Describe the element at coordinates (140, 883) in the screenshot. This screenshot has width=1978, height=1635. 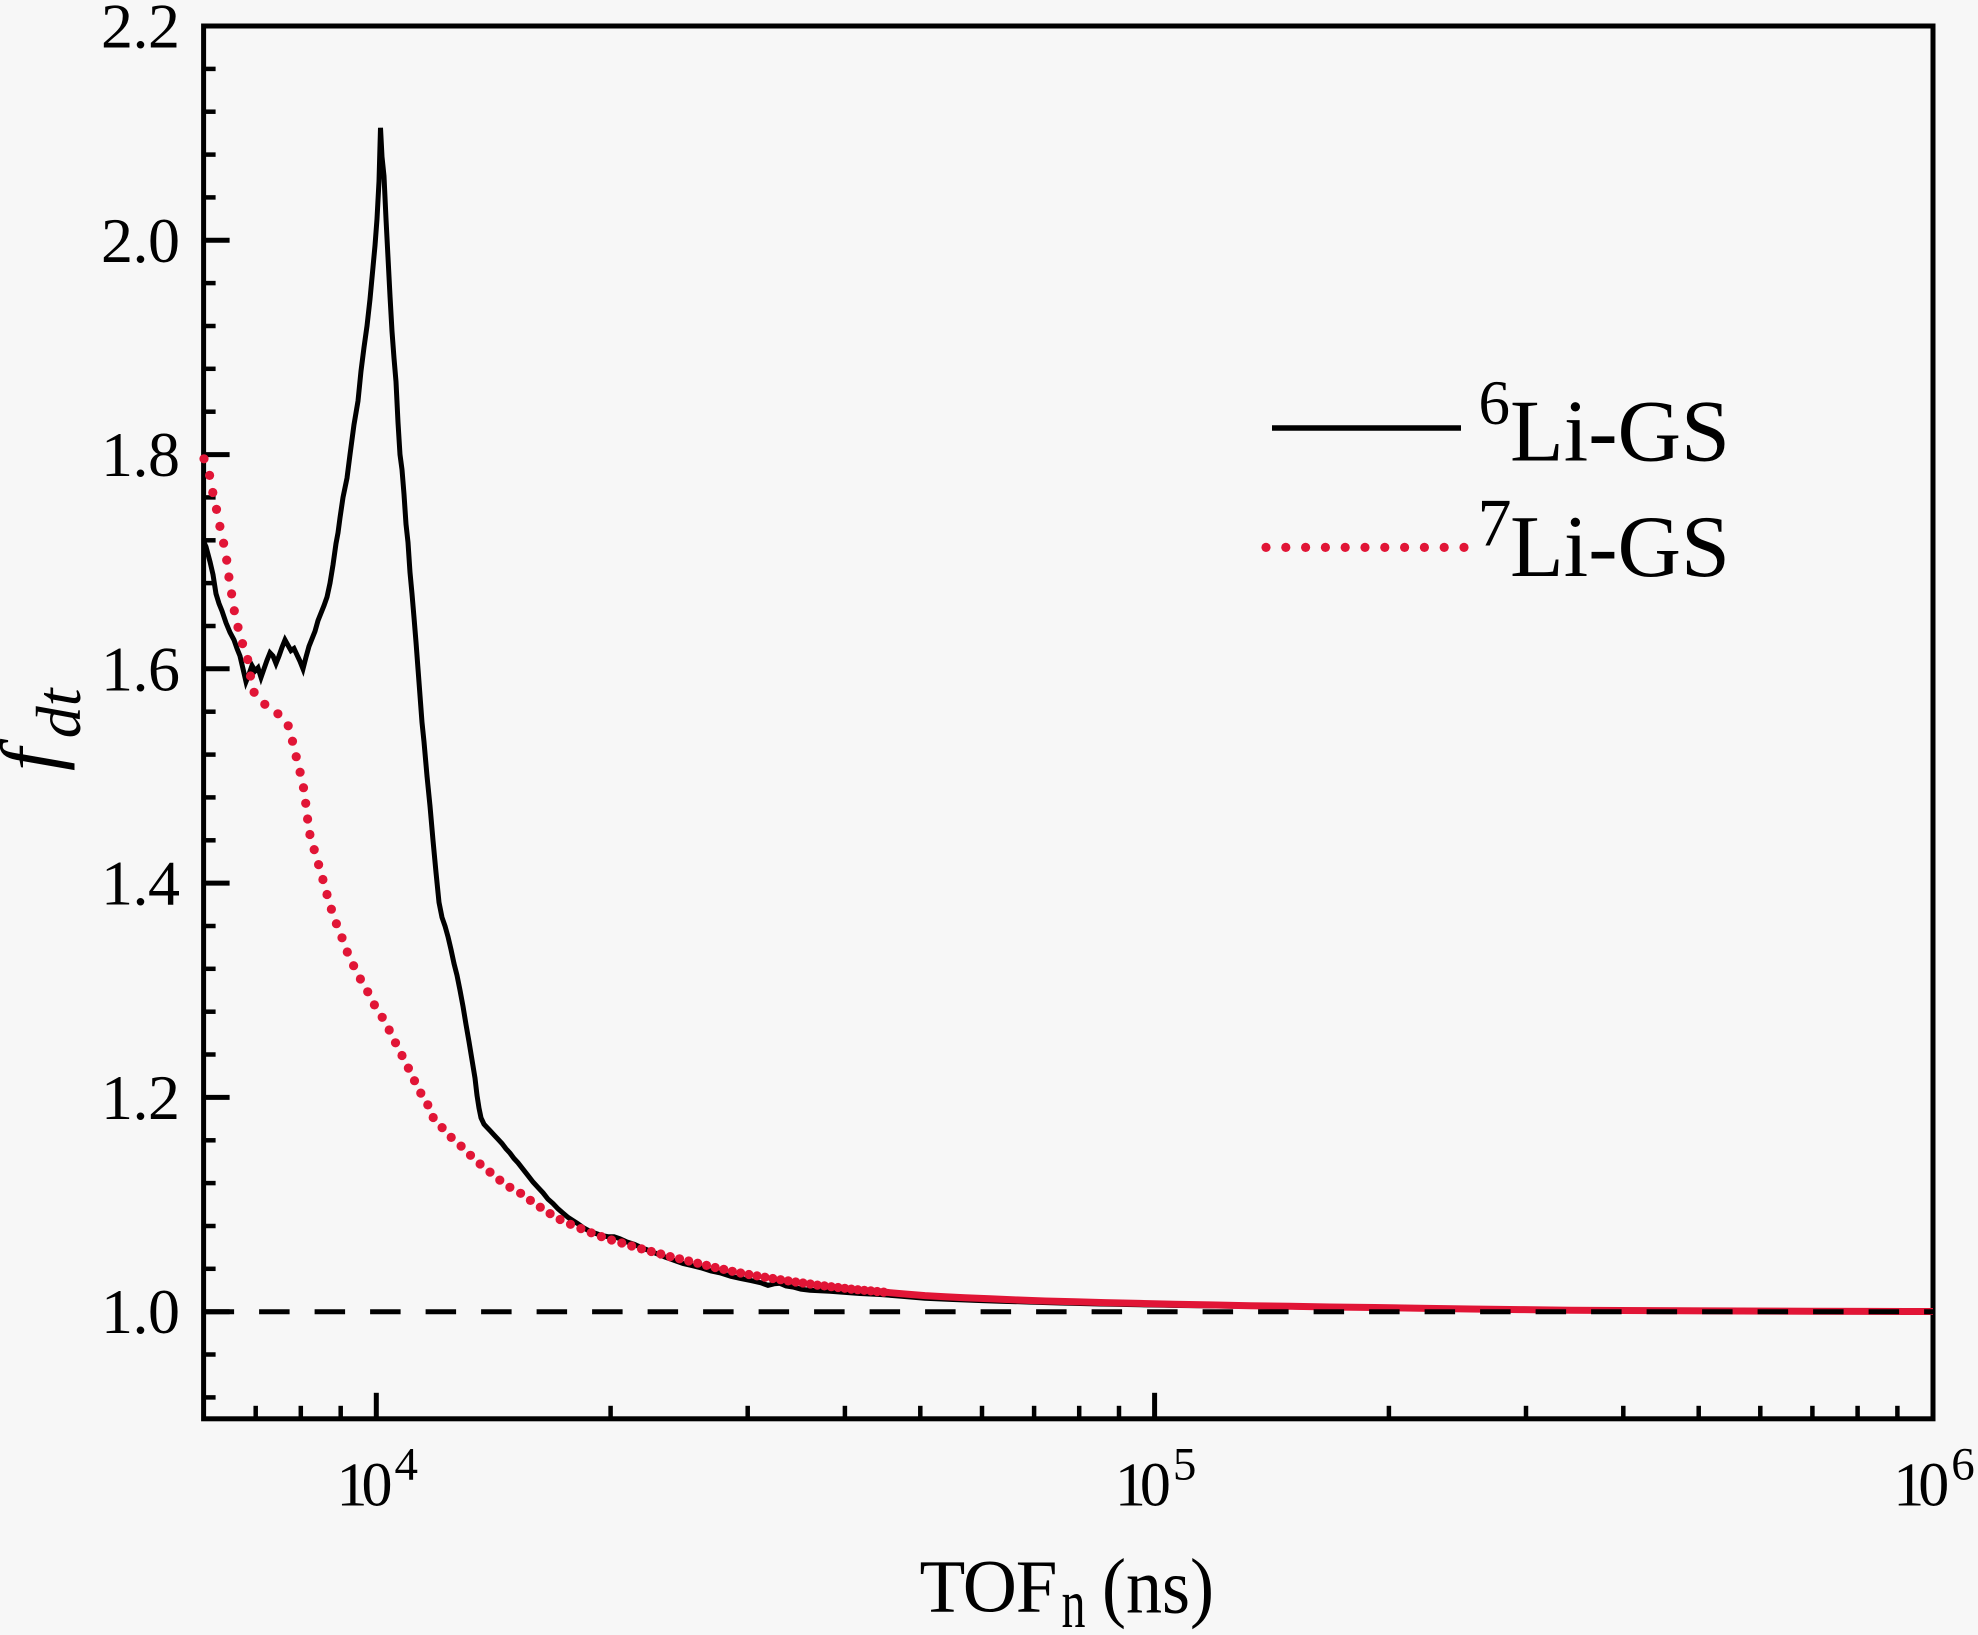
I see `svg-text: 1.4` at that location.